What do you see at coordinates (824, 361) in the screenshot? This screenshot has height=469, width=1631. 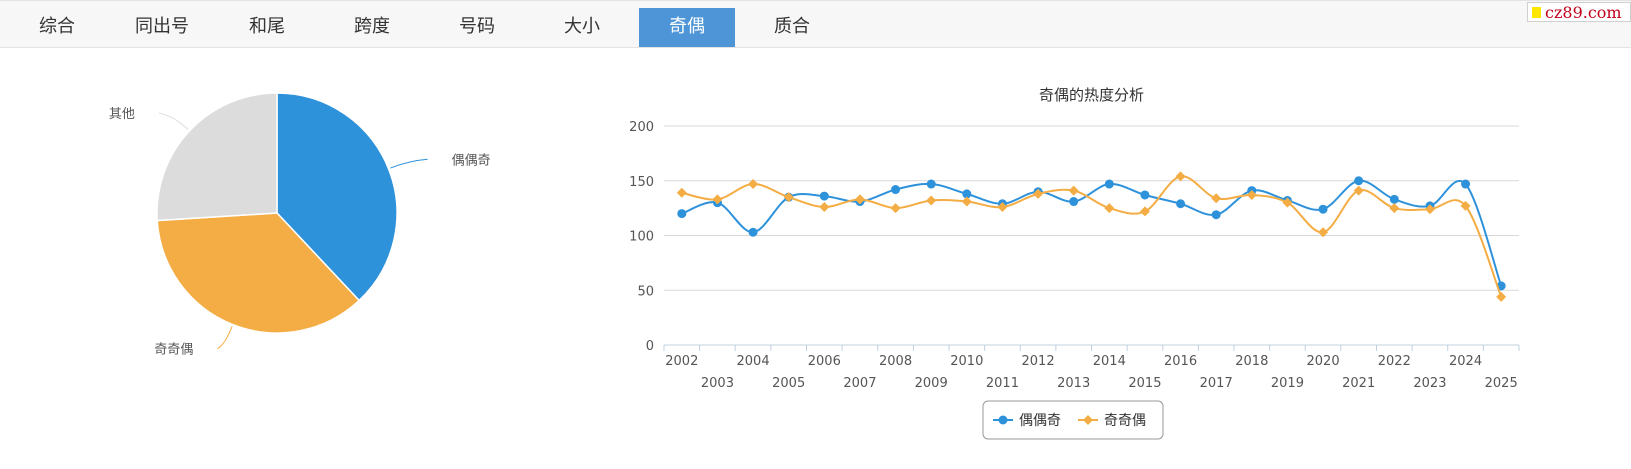 I see `x-tick-label: 2006` at bounding box center [824, 361].